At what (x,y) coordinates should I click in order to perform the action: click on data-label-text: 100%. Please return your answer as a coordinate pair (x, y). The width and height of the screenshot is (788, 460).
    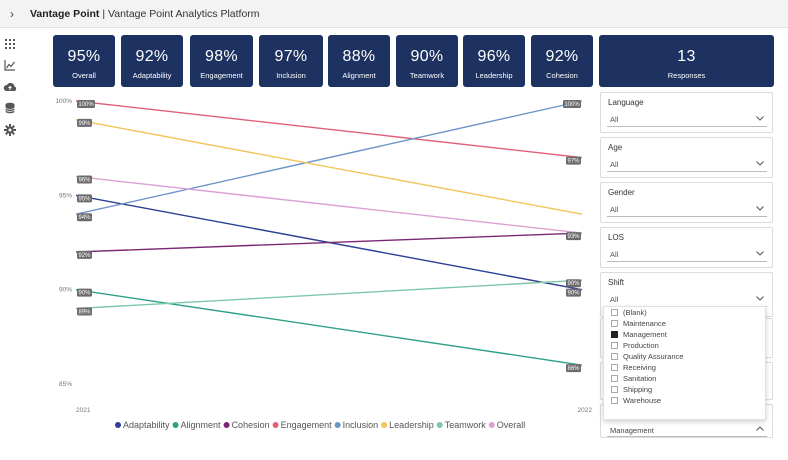
    Looking at the image, I should click on (86, 105).